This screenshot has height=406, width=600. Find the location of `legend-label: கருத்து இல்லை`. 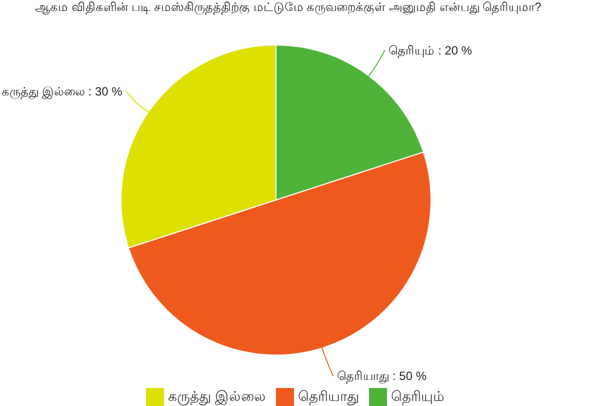

legend-label: கருத்து இல்லை is located at coordinates (217, 396).